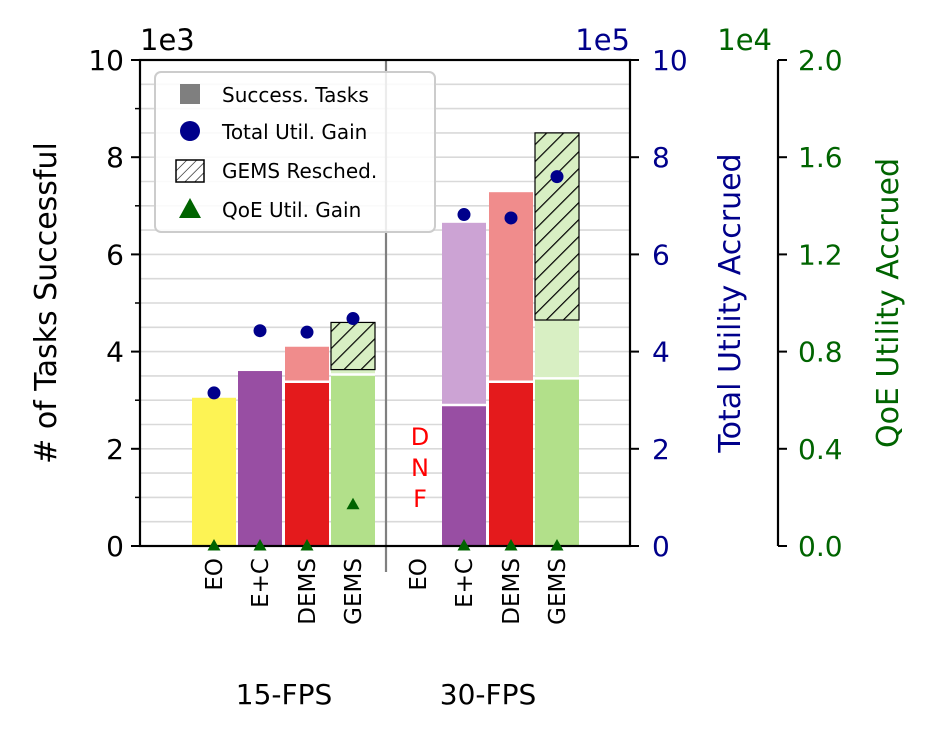 The width and height of the screenshot is (931, 735). Describe the element at coordinates (353, 372) in the screenshot. I see `bar-total-15-FPS-GEMS` at that location.